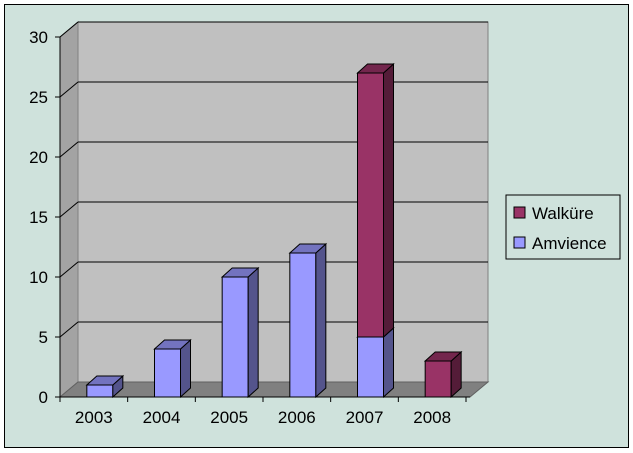 Image resolution: width=633 pixels, height=453 pixels. Describe the element at coordinates (38, 37) in the screenshot. I see `y-tick-label: 30` at that location.